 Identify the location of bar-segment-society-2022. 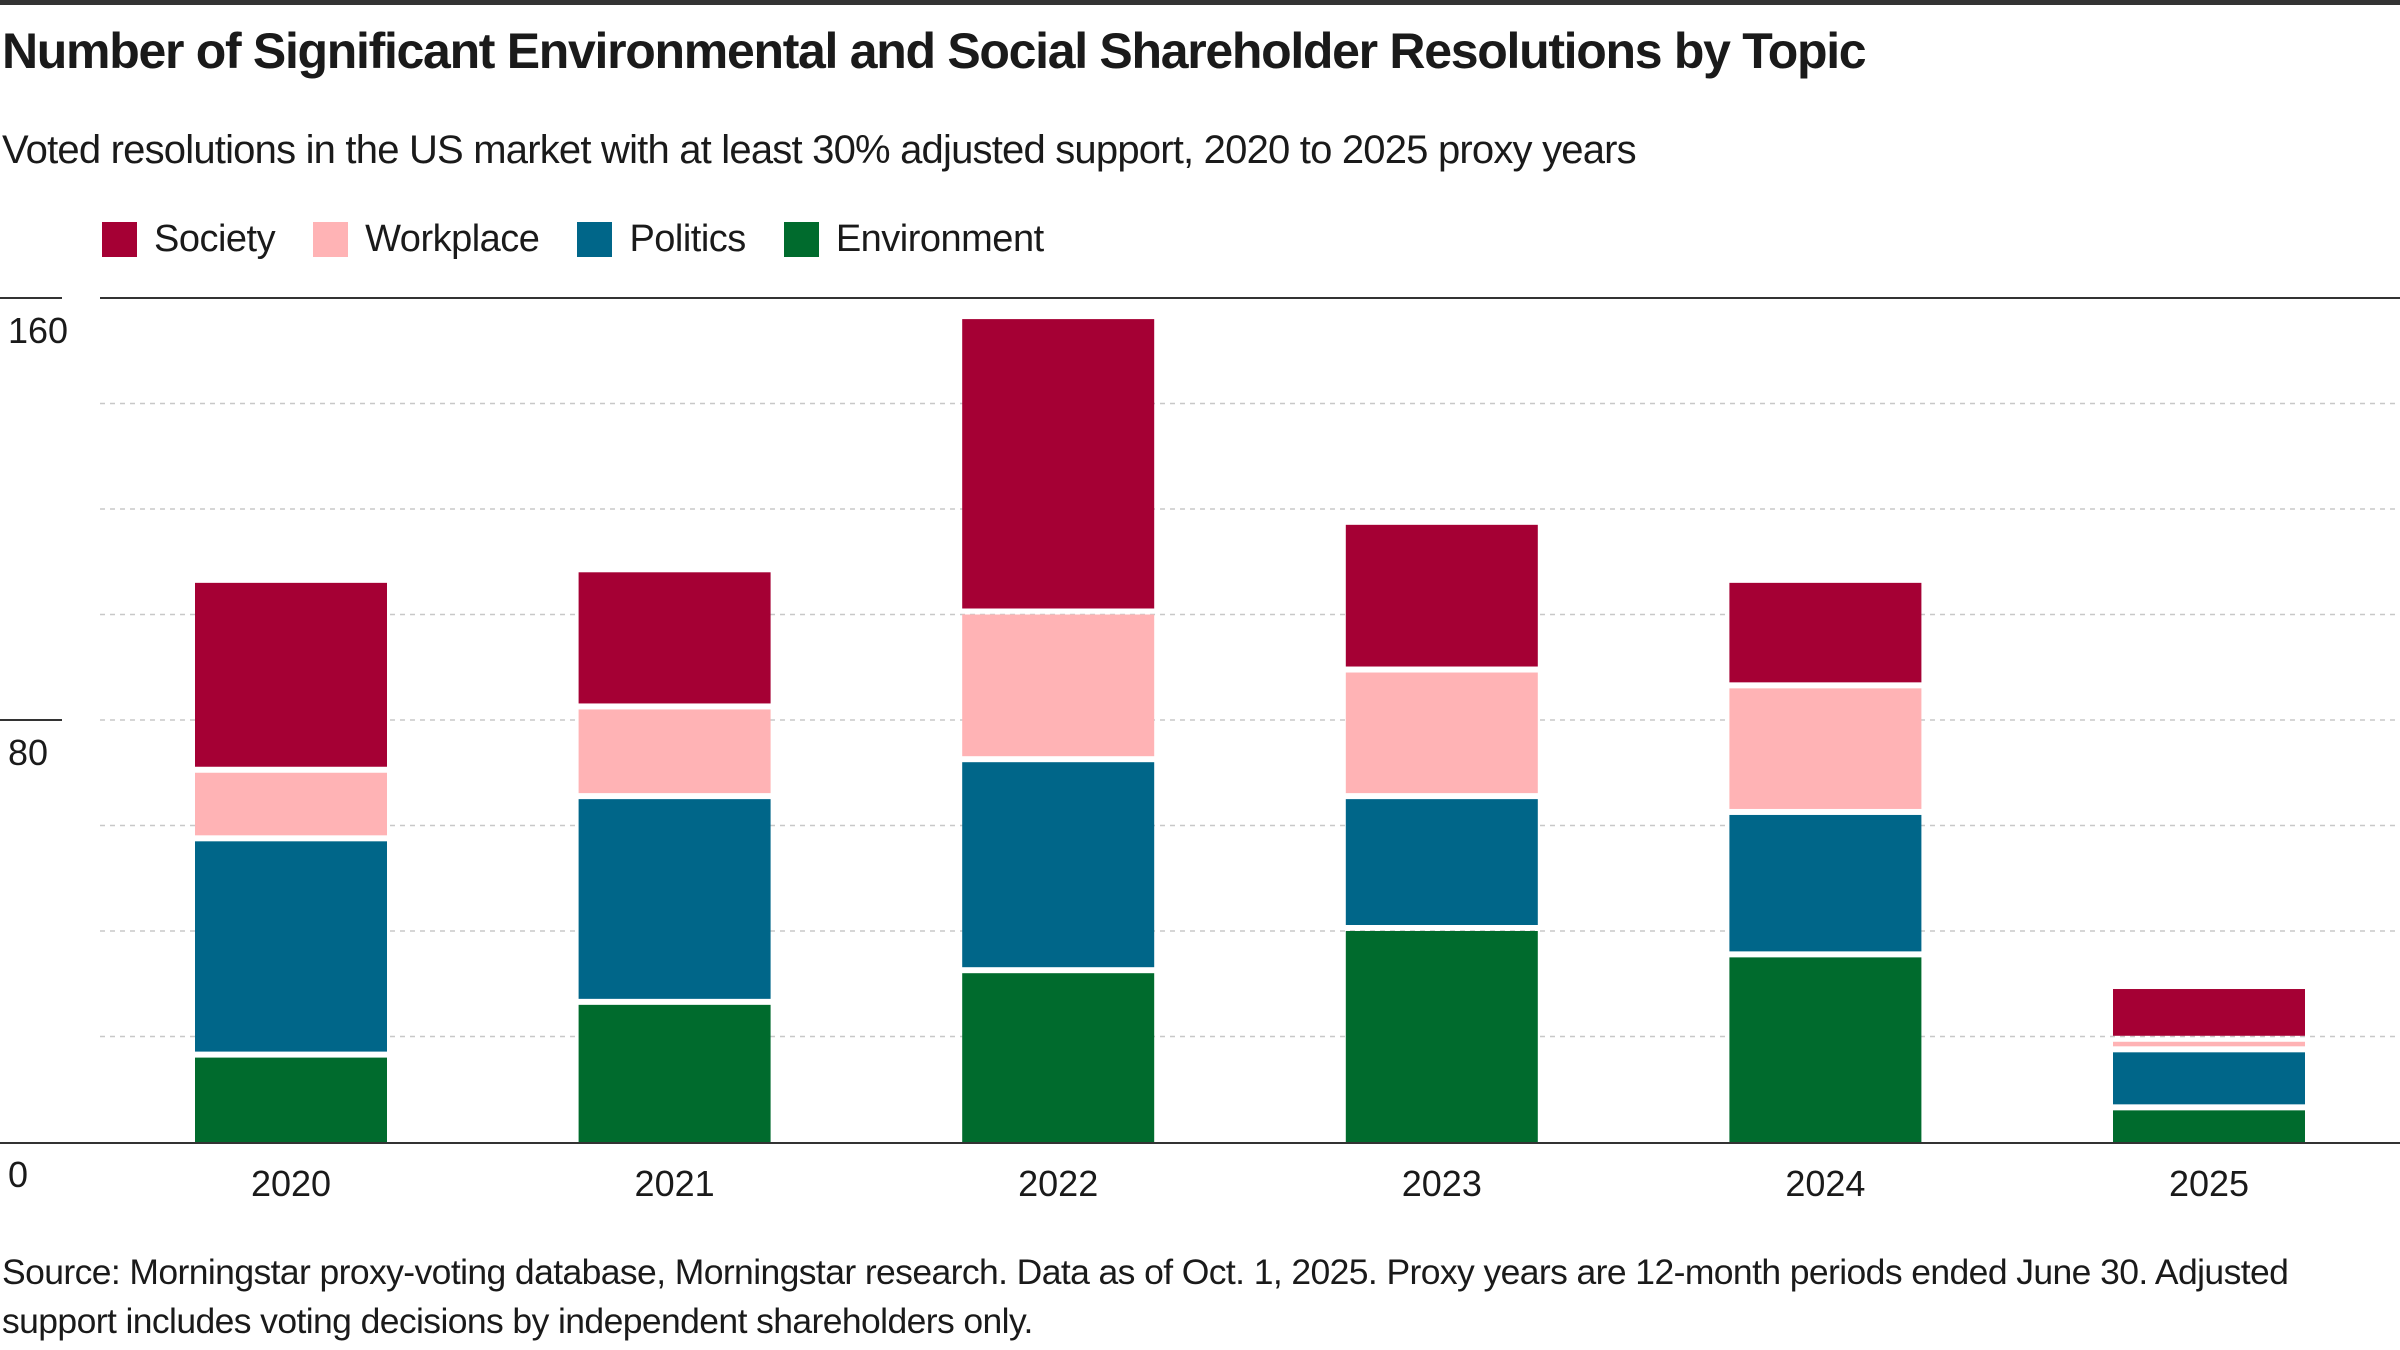
(1058, 464).